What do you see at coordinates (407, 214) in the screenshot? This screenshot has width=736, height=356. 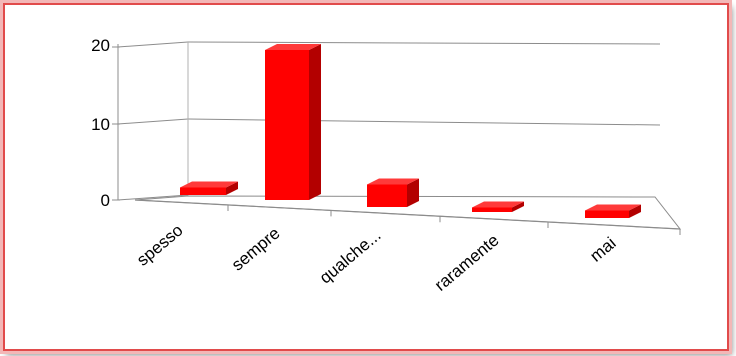 I see `x-axis-line` at bounding box center [407, 214].